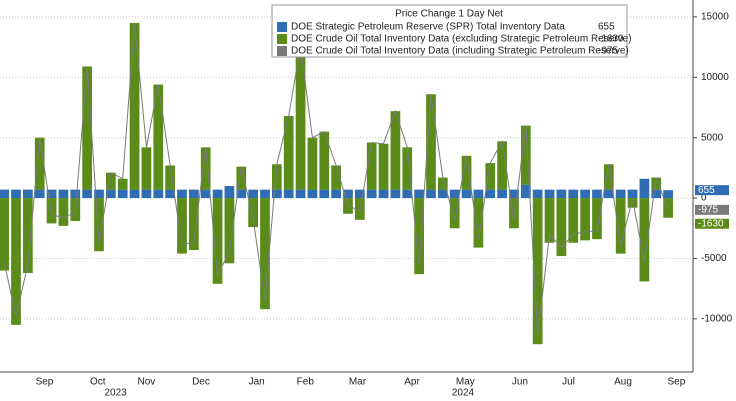 Image resolution: width=736 pixels, height=401 pixels. I want to click on x-tick-label: Feb, so click(306, 382).